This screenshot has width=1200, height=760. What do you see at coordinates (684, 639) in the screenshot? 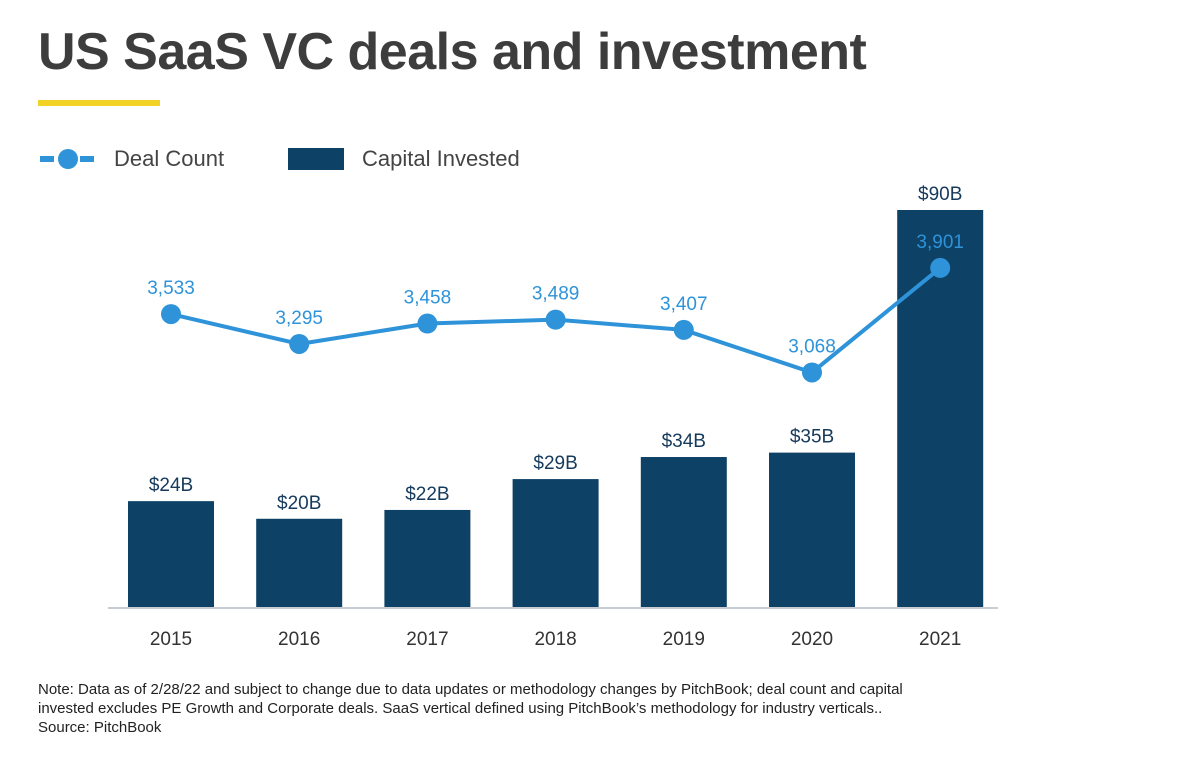
I see `x-tick-label-2019: 2019` at bounding box center [684, 639].